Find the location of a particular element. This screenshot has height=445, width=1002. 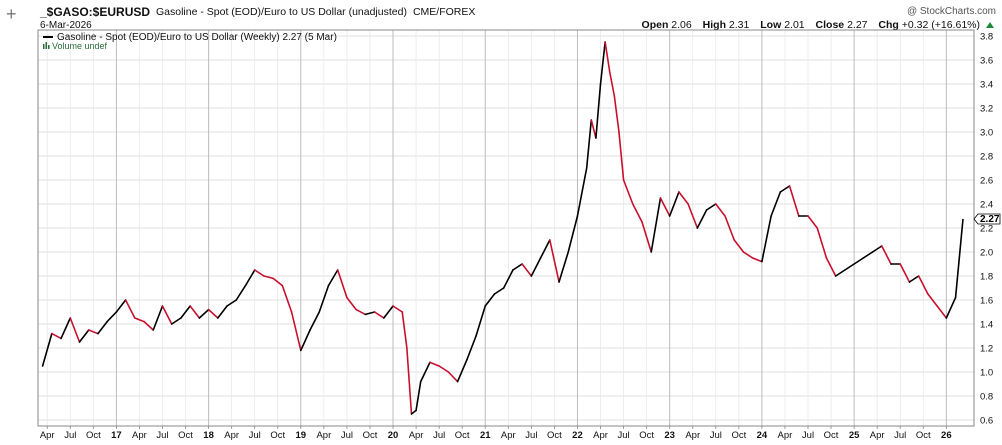

x-tick-label: 19 is located at coordinates (301, 435).